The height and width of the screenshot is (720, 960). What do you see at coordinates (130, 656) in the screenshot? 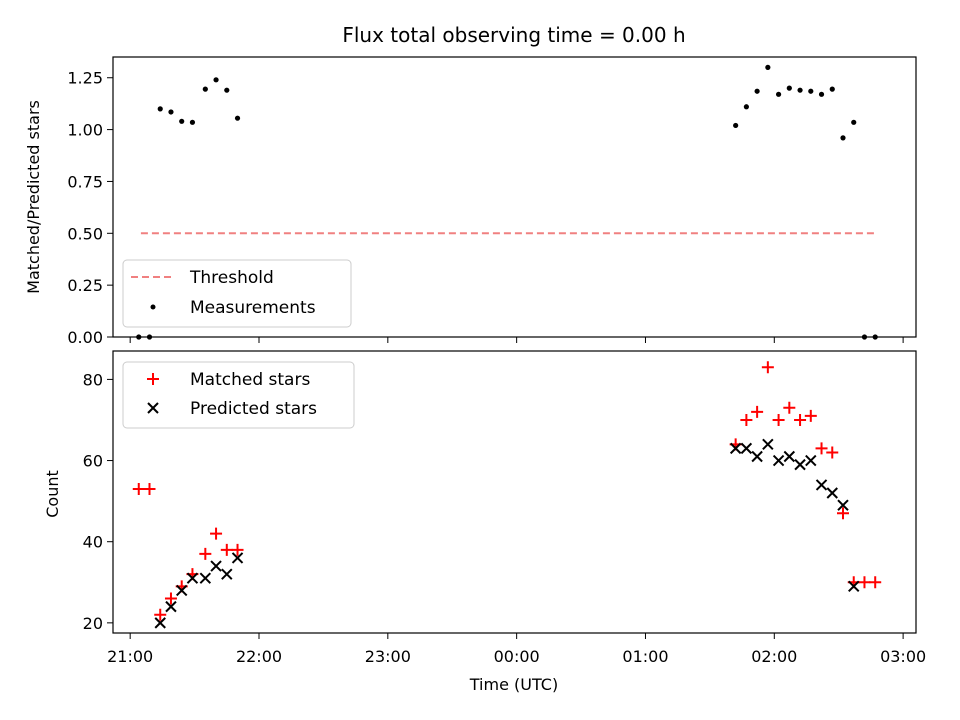
I see `bottom-x-tick-label: 21:00` at bounding box center [130, 656].